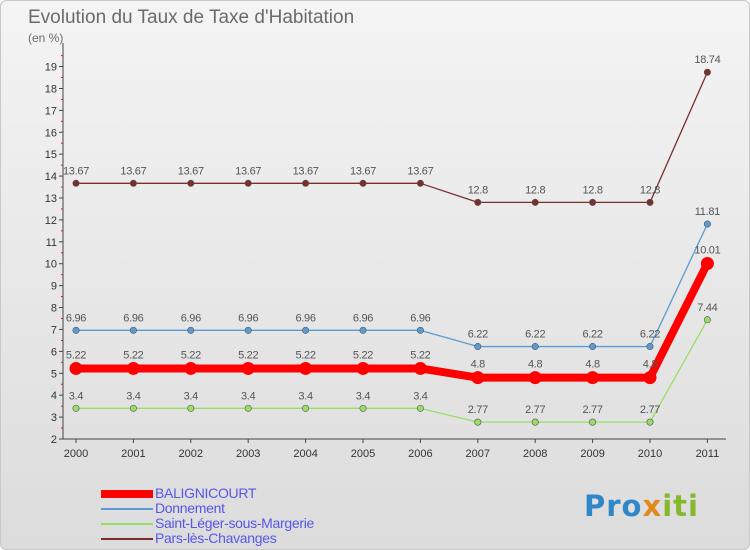 The image size is (750, 550). What do you see at coordinates (420, 454) in the screenshot?
I see `x-tick-label: 2006` at bounding box center [420, 454].